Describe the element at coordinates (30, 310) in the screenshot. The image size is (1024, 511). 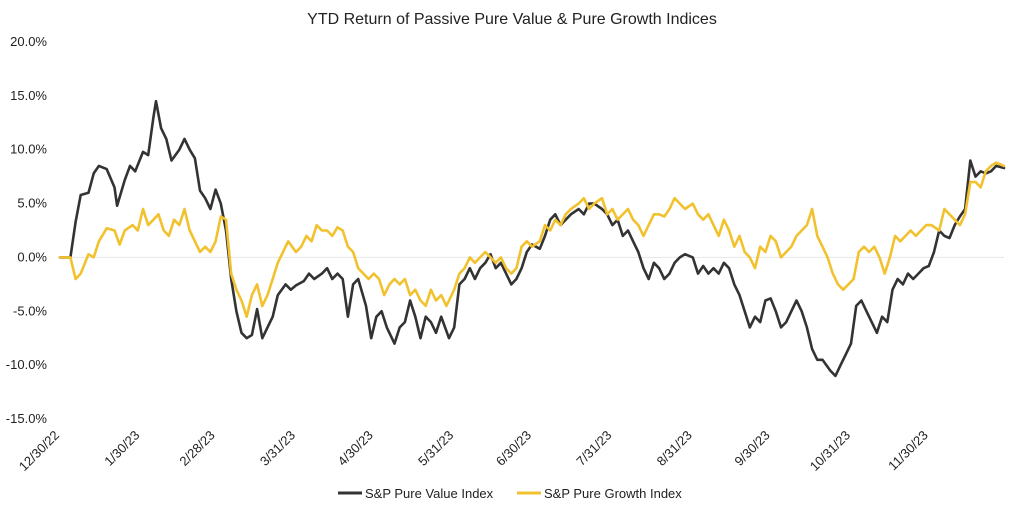
I see `y-tick-label: -5.0%` at that location.